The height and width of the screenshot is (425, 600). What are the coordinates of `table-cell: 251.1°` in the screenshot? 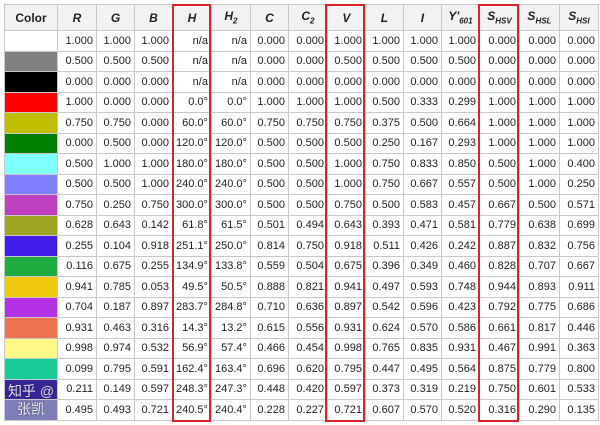 It's located at (192, 246).